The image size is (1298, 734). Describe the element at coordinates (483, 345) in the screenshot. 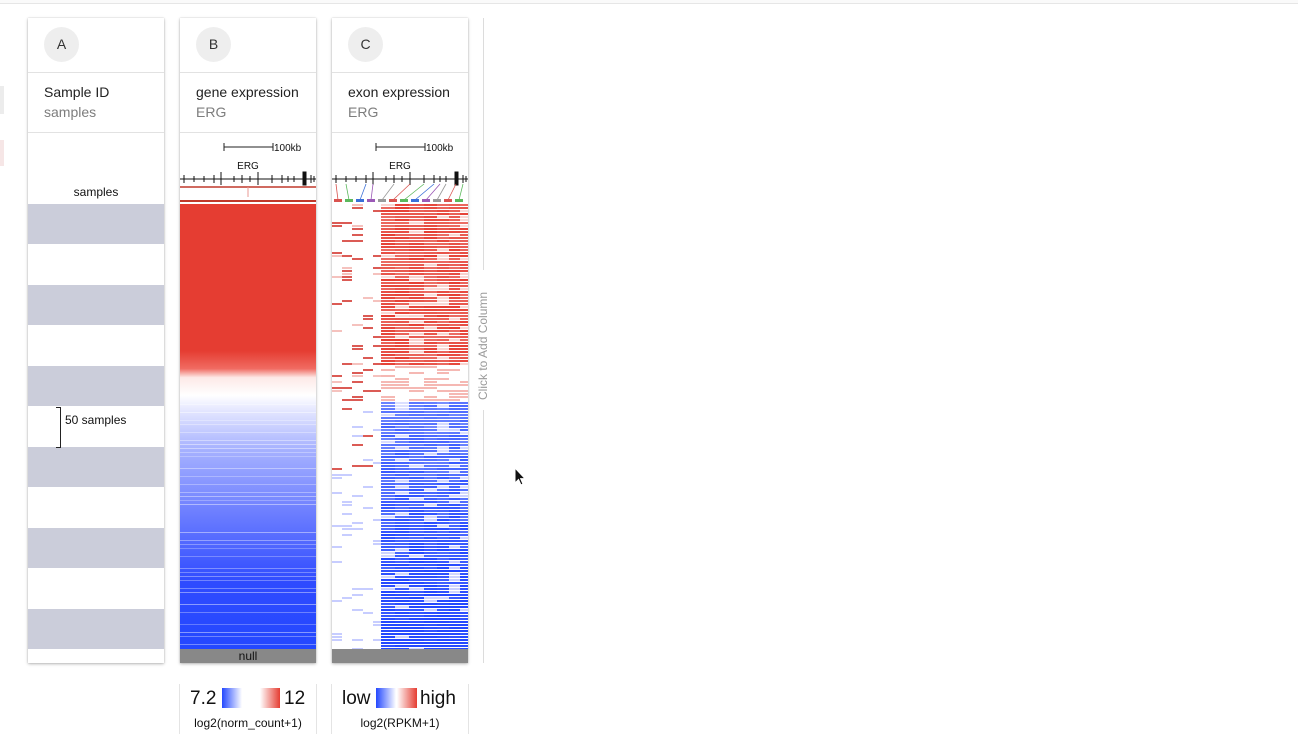

I see `add-column-label: Click to Add Column` at that location.